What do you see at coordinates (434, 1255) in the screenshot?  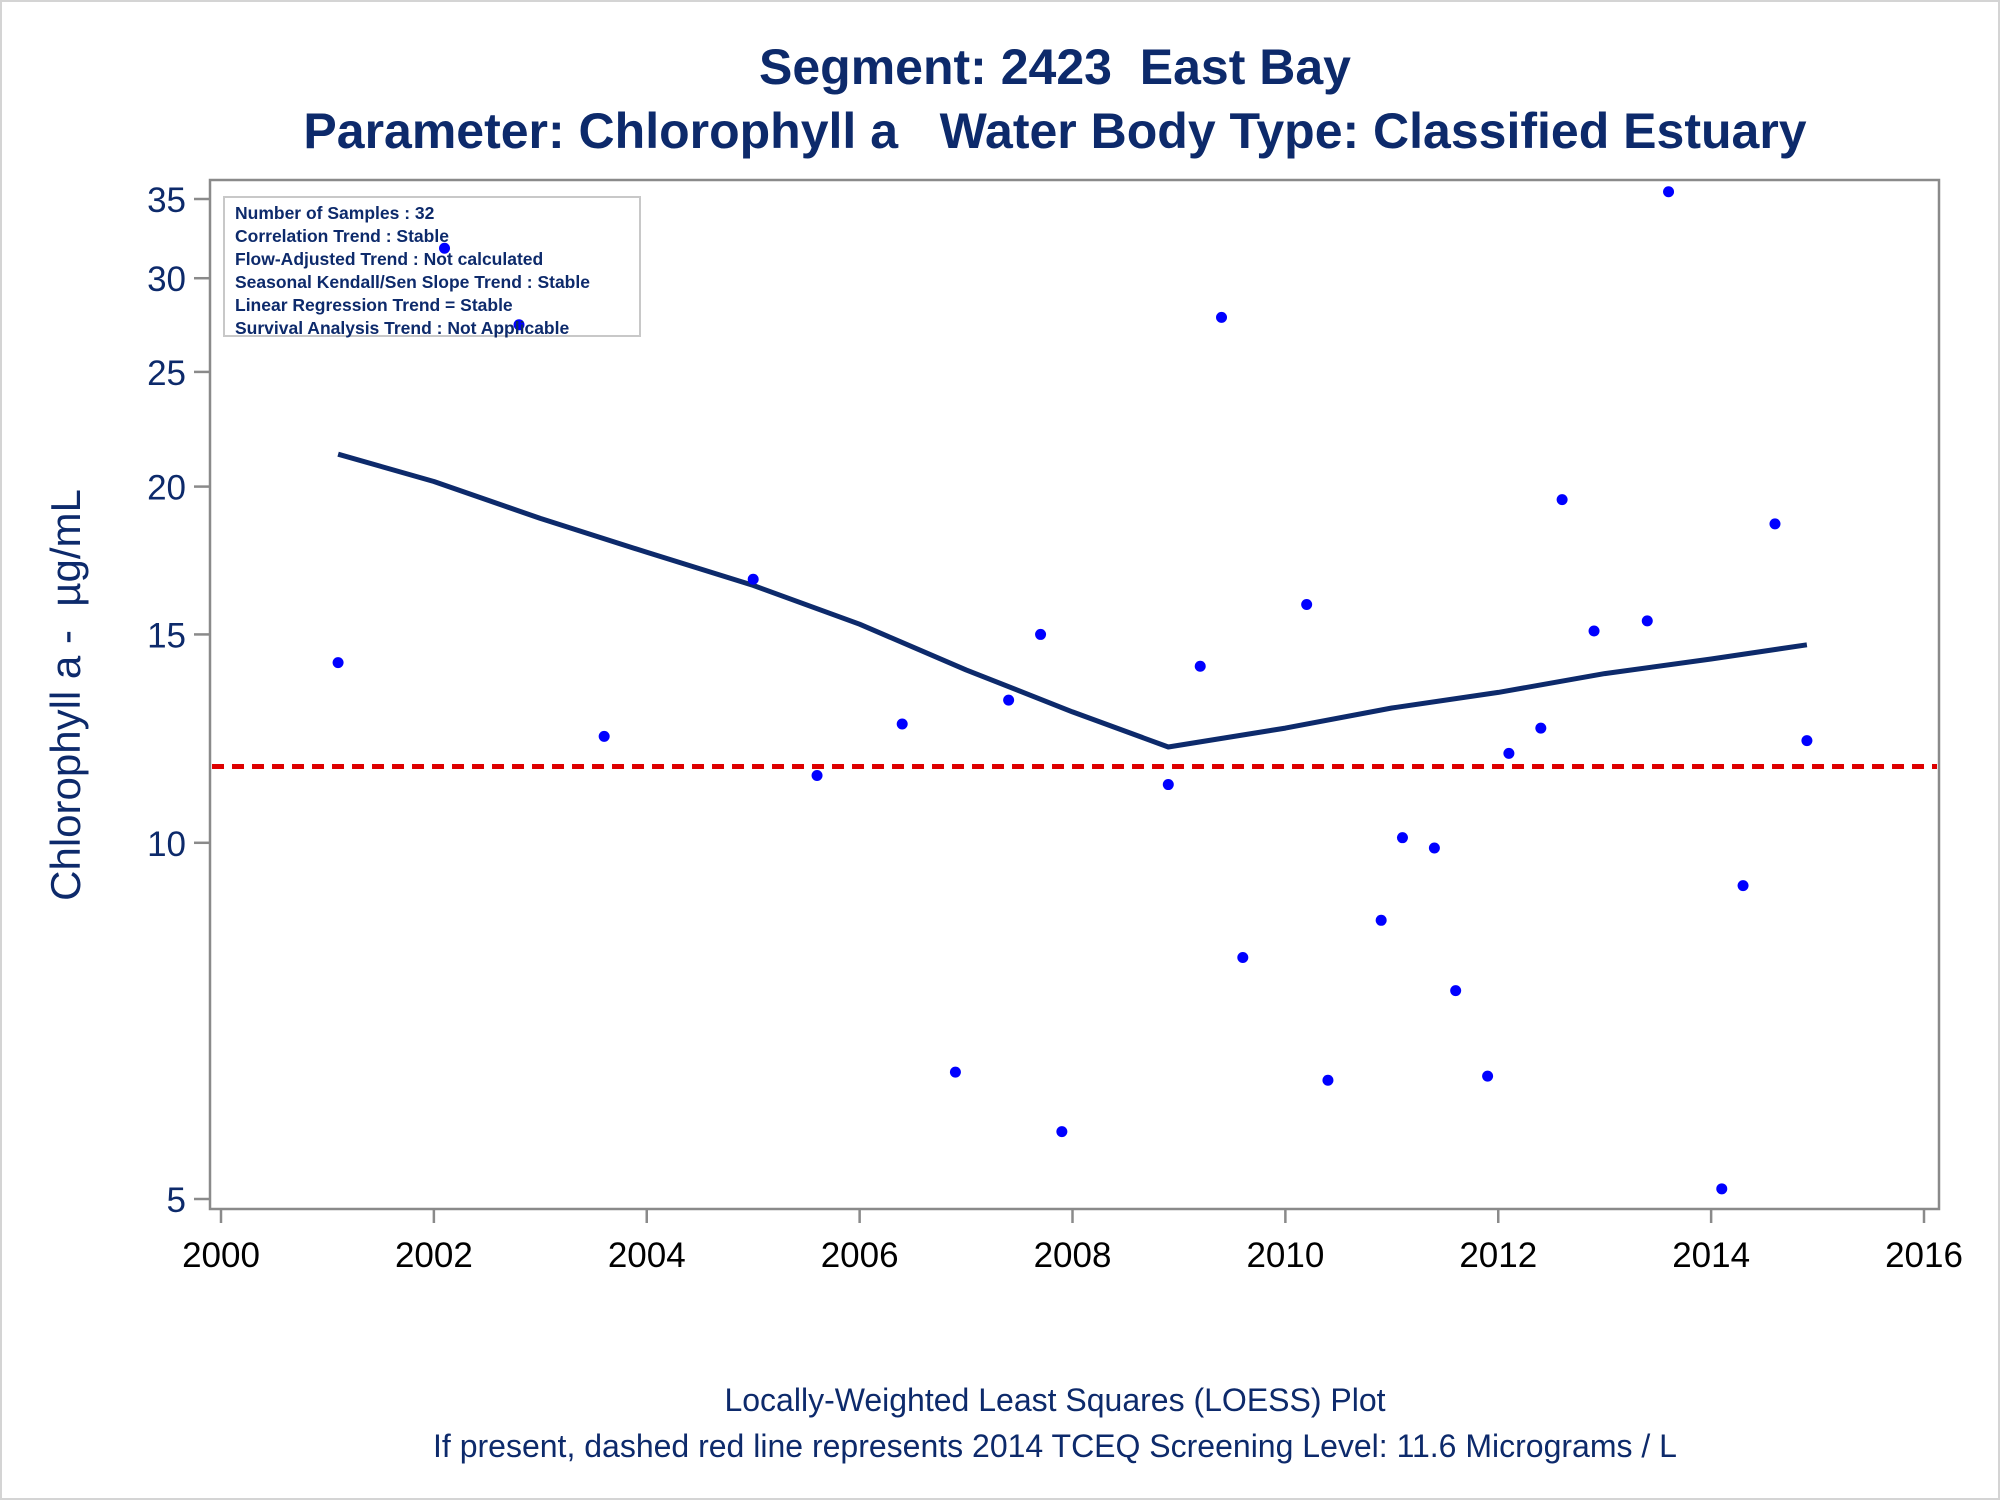 I see `x-tick-label: 2002` at bounding box center [434, 1255].